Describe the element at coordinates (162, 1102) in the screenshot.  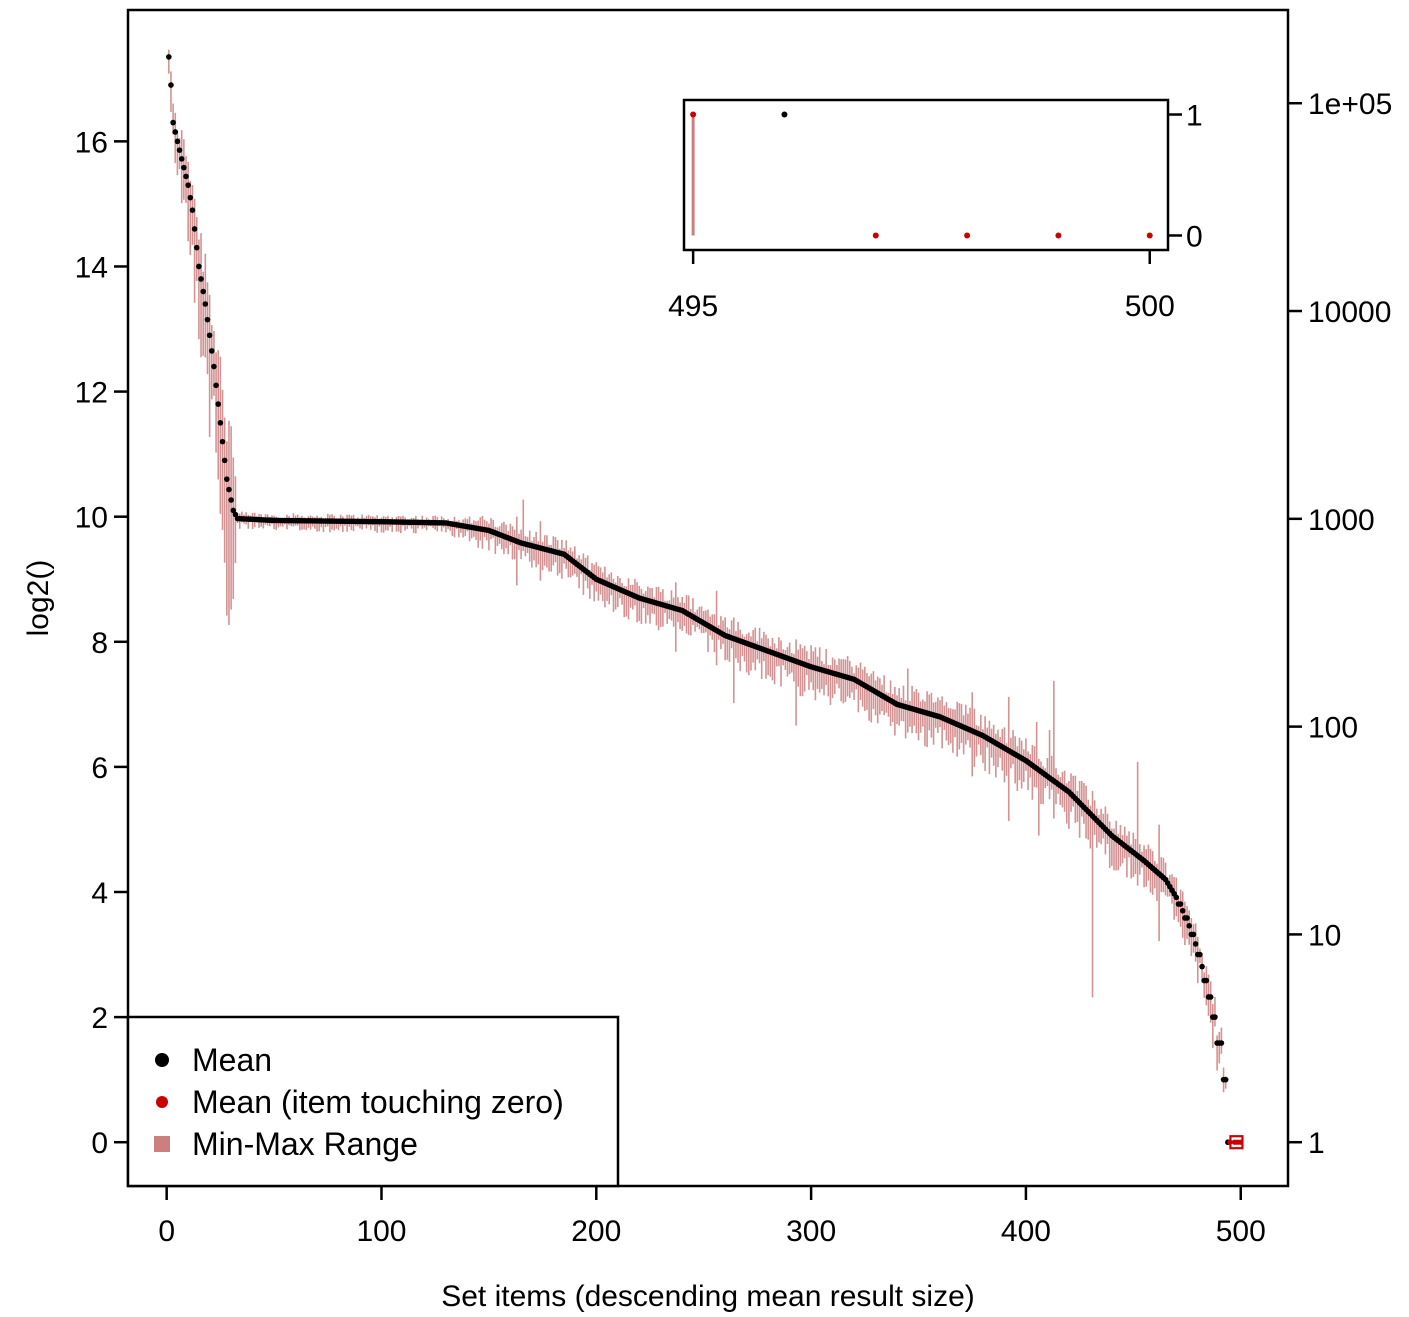
I see `legend-zero-mean-swatch` at that location.